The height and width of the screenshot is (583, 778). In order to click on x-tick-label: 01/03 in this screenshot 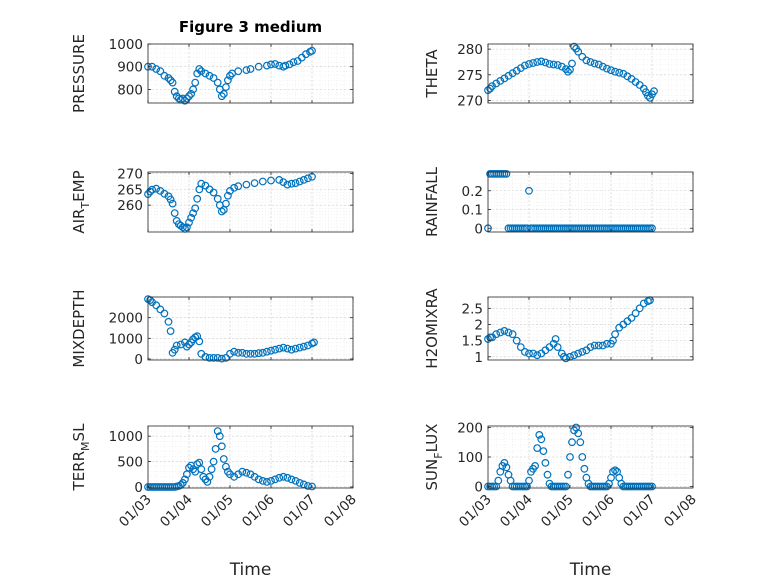, I will do `click(475, 511)`.